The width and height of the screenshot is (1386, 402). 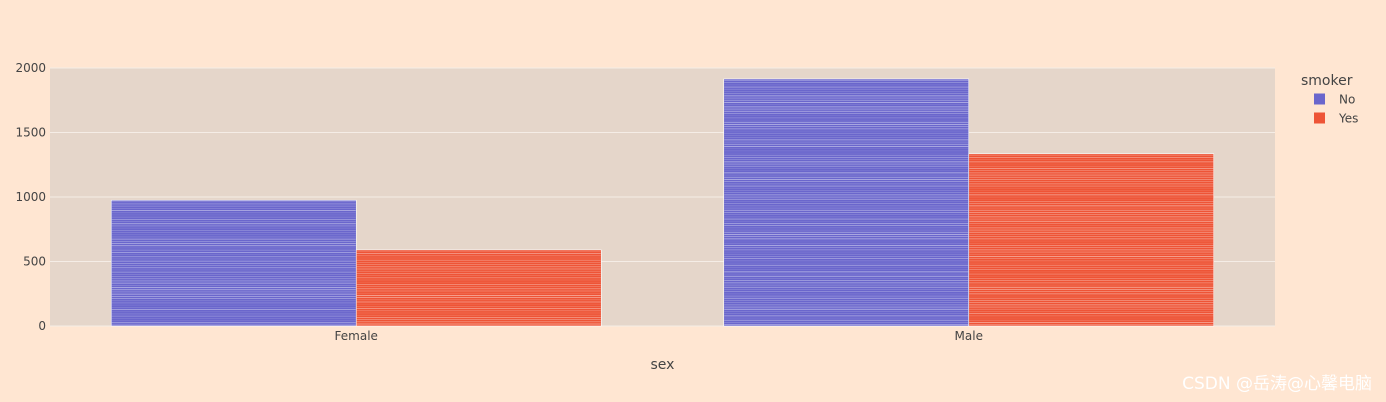 I want to click on x-axis-title: sex, so click(x=663, y=365).